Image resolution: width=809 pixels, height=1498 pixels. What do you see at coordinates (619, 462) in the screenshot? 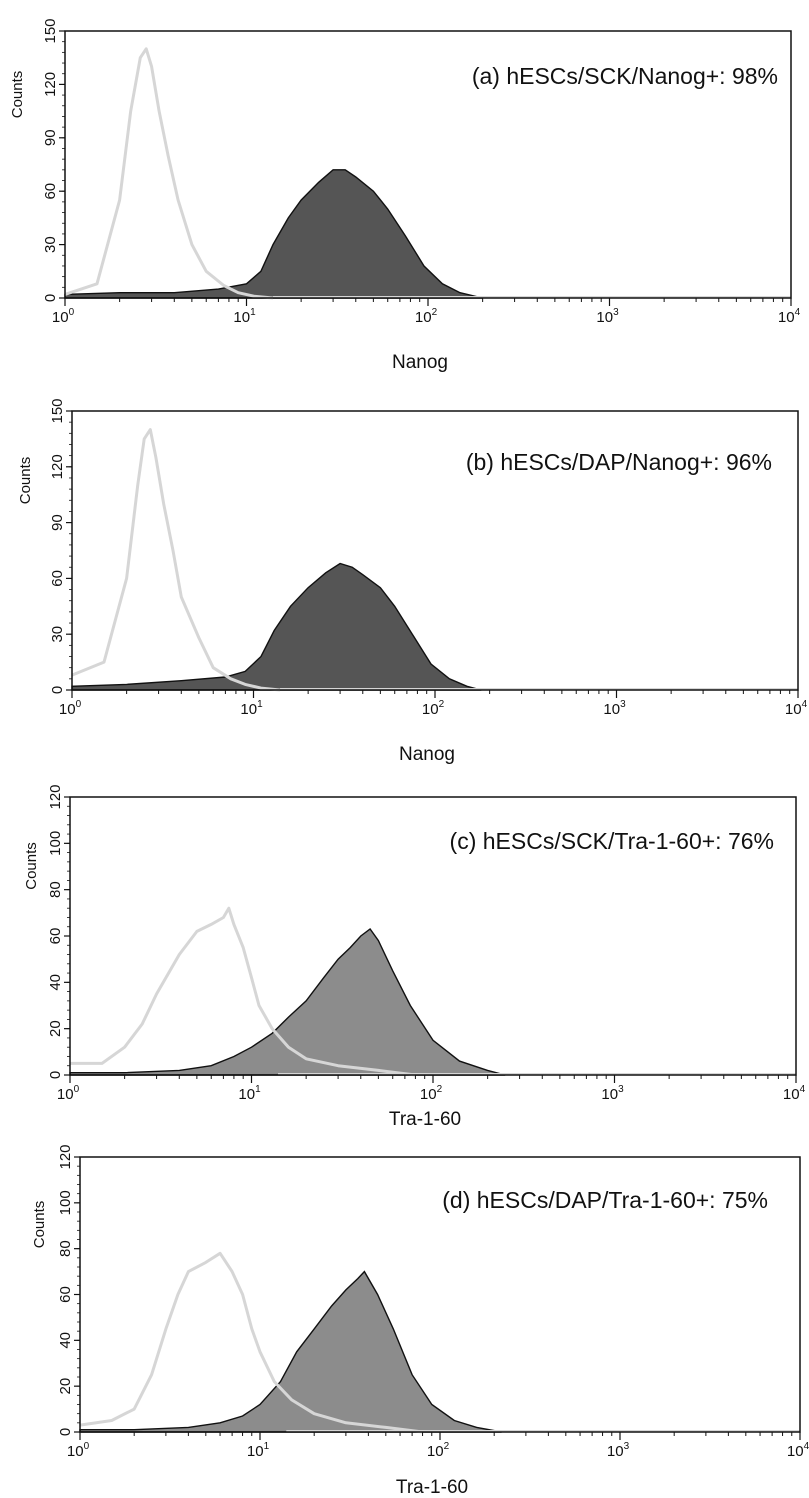
I see `panel-title: (b) hESCs/DAP/Nanog+: 96%` at bounding box center [619, 462].